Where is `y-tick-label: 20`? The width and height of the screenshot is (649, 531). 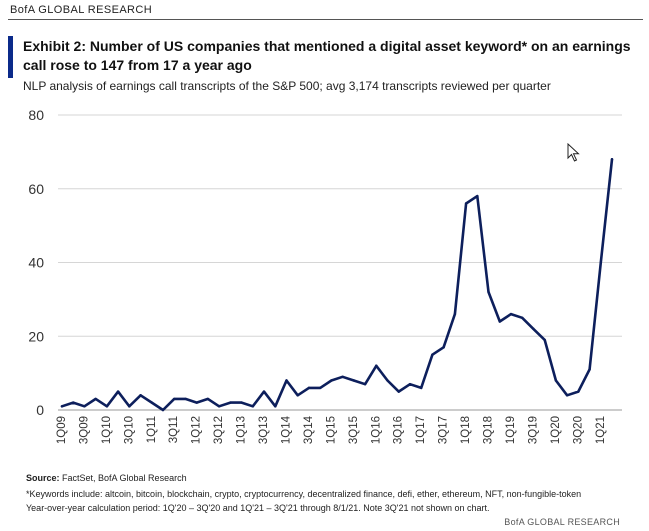
y-tick-label: 20 is located at coordinates (36, 336).